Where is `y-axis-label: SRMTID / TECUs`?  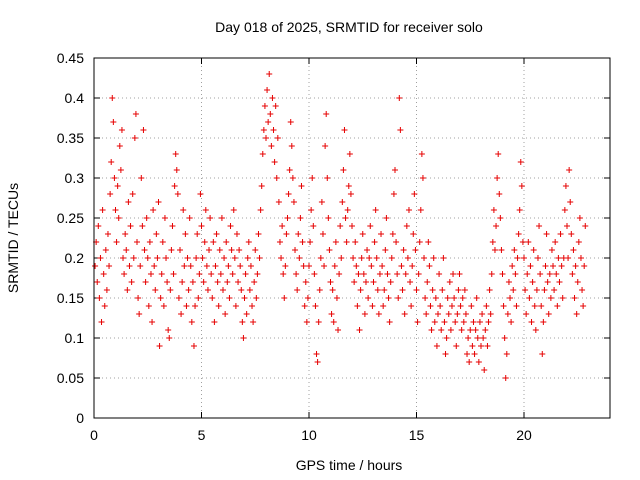
y-axis-label: SRMTID / TECUs is located at coordinates (13, 238).